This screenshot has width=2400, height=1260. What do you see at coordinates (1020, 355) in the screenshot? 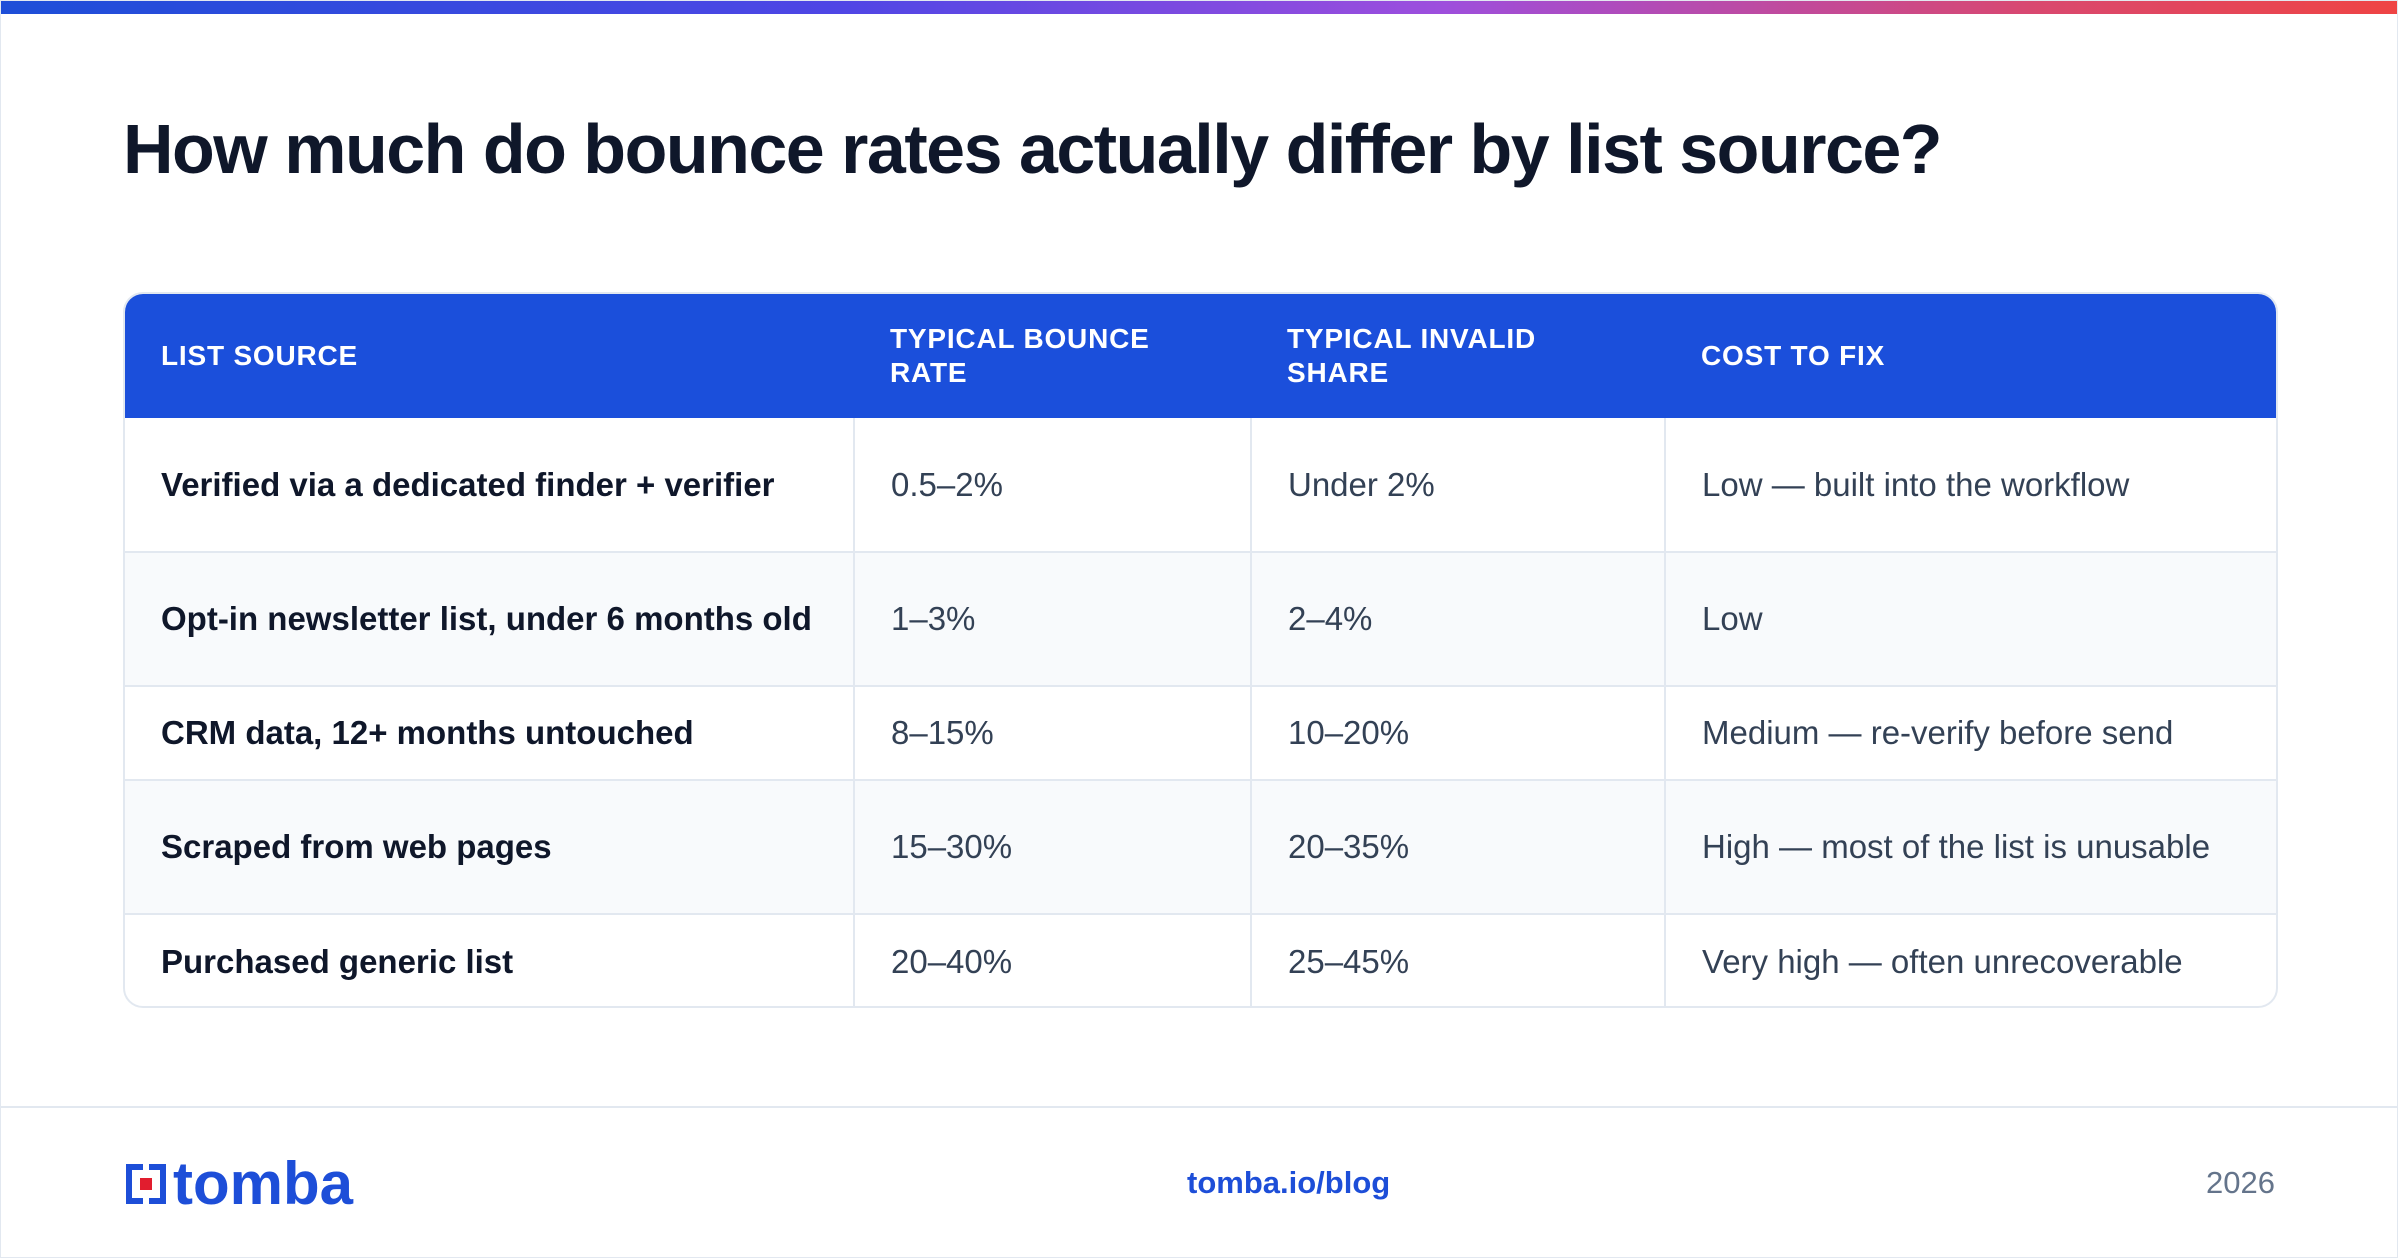
I see `column-header-bounce-rate: TYPICAL BOUNCE RATE` at bounding box center [1020, 355].